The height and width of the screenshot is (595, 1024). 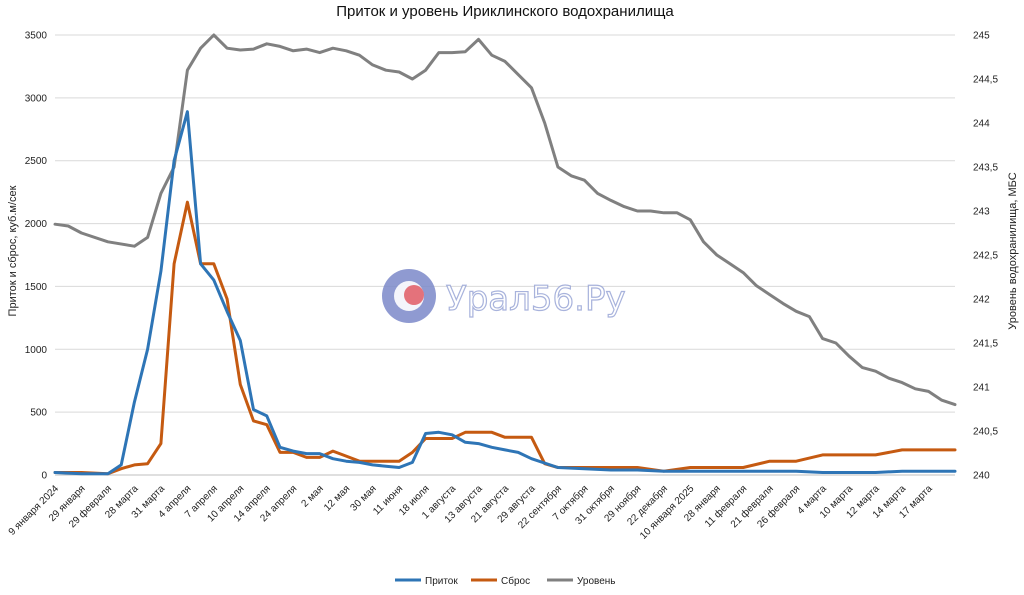 What do you see at coordinates (985, 344) in the screenshot?
I see `y2-tick-label: 241,5` at bounding box center [985, 344].